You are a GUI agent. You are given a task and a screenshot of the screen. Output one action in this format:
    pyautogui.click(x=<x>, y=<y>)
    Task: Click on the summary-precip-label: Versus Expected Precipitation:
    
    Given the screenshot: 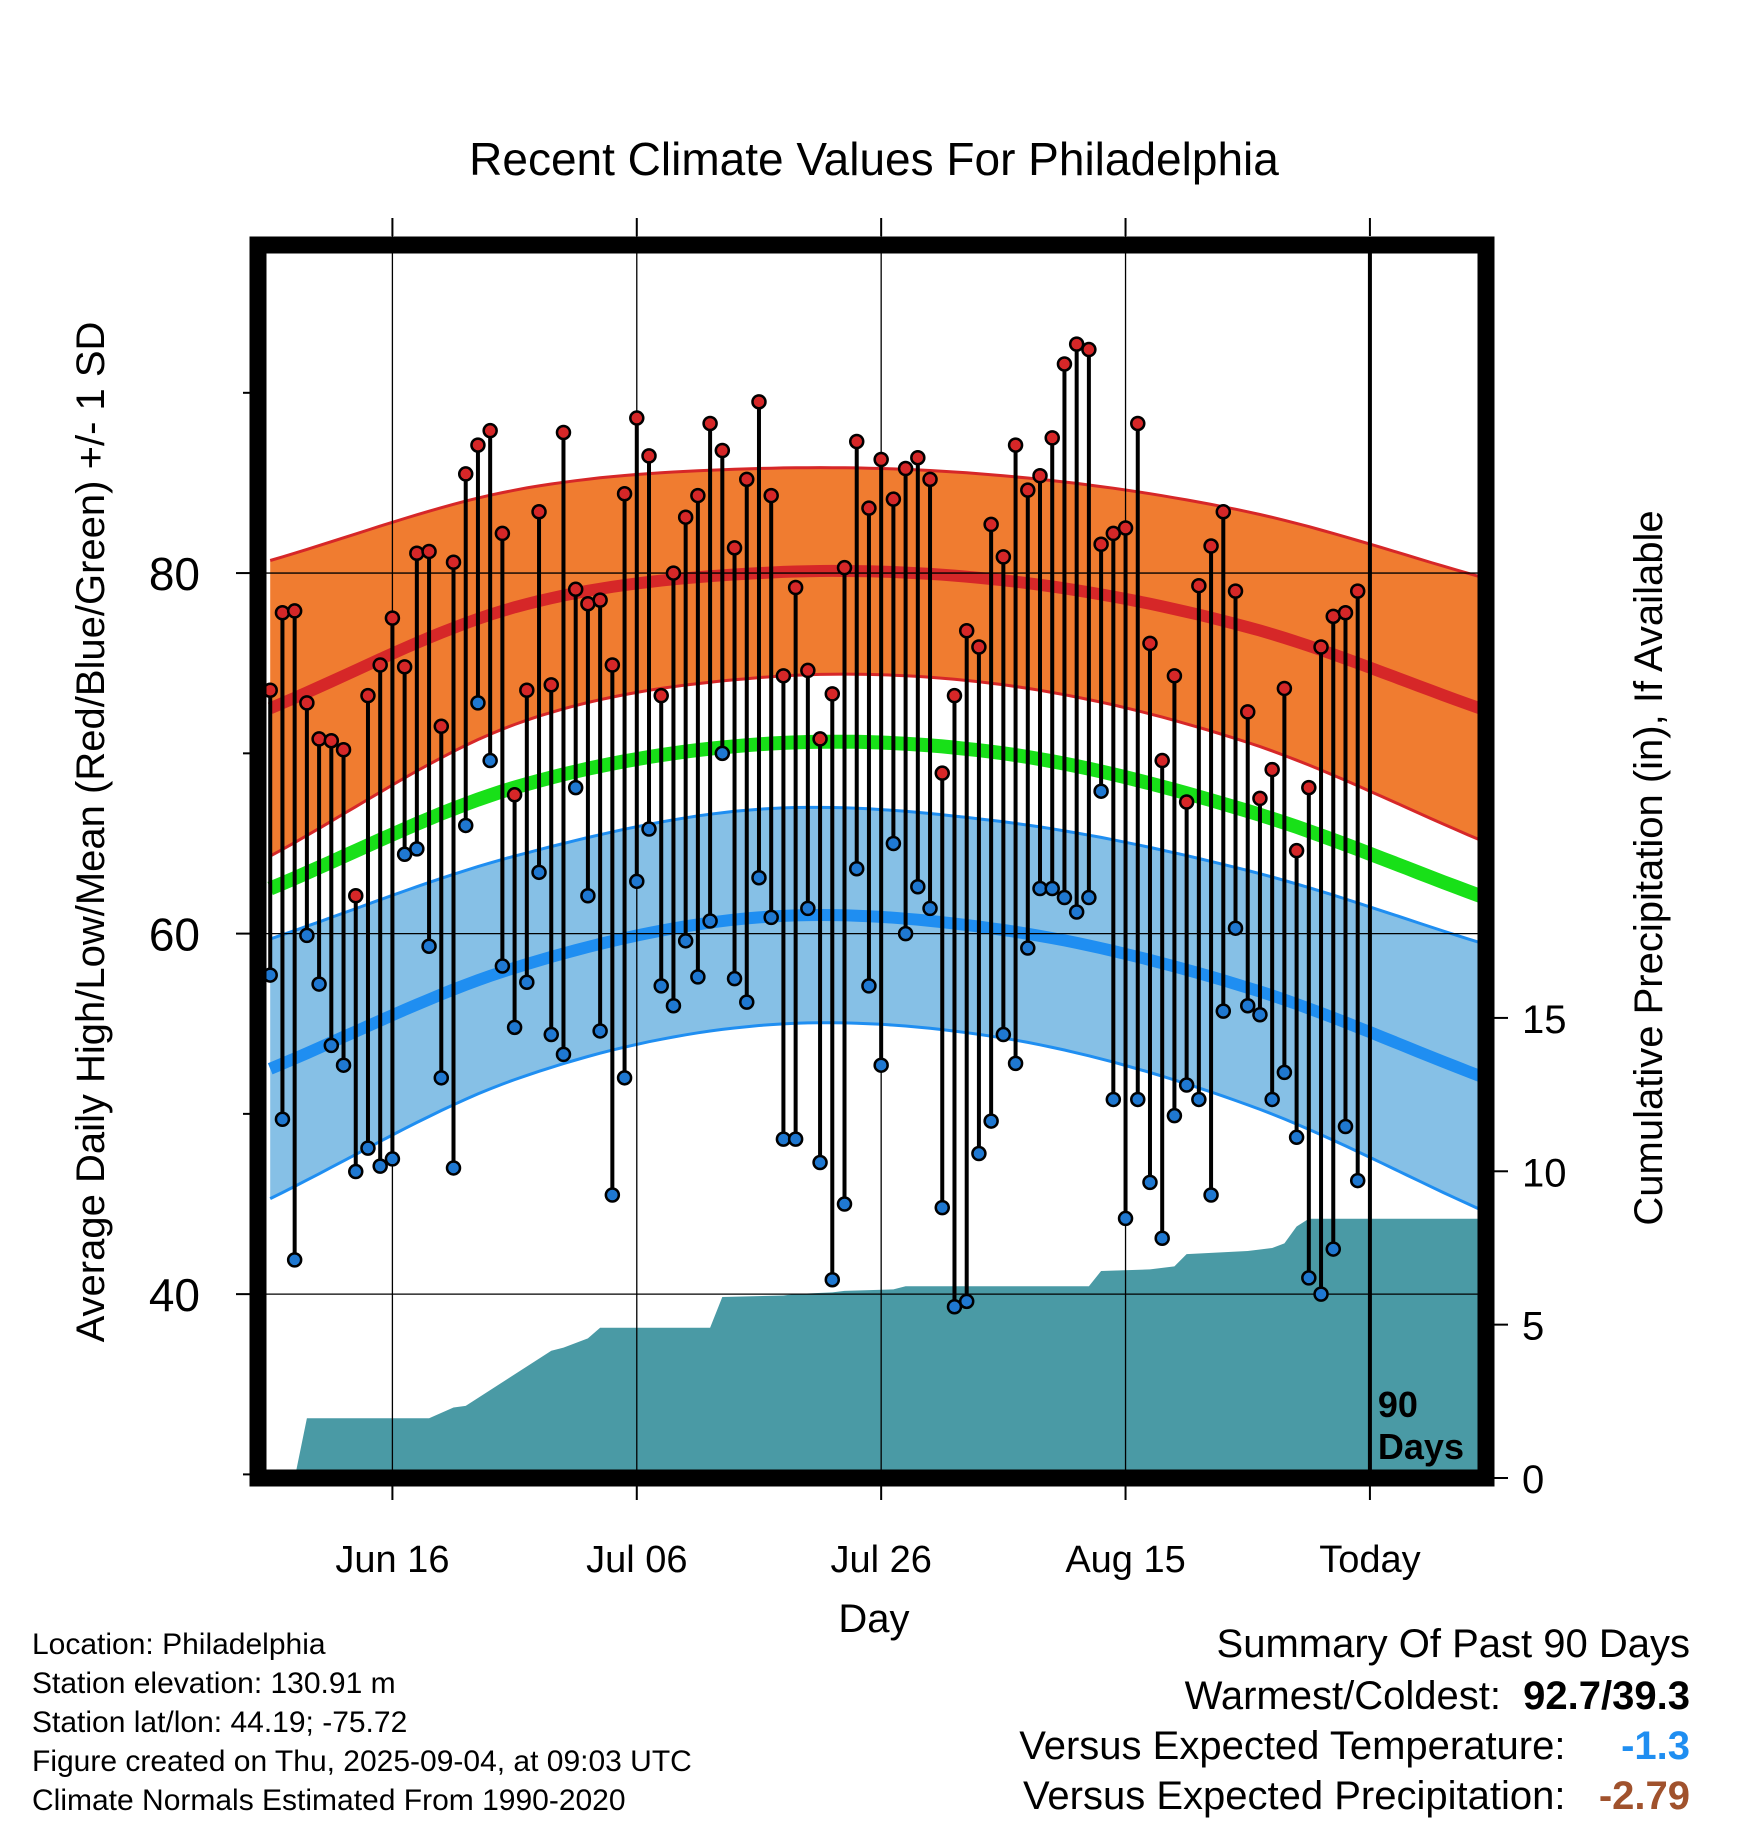 What is the action you would take?
    pyautogui.click(x=1294, y=1796)
    